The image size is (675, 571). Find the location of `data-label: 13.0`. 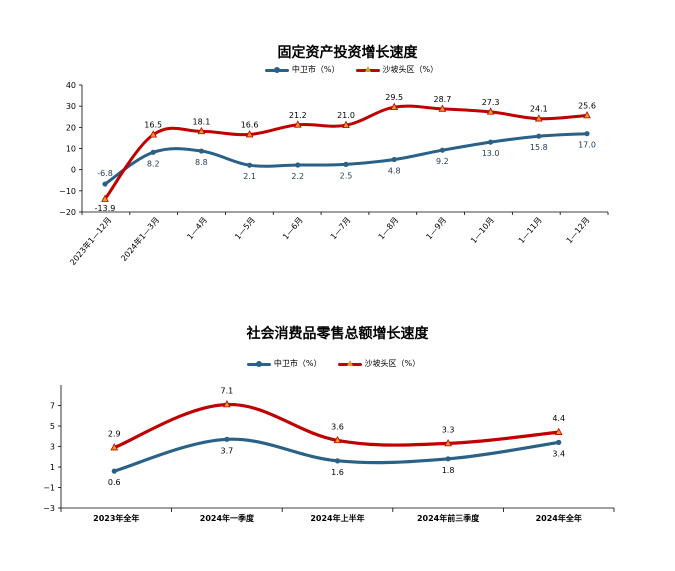

data-label: 13.0 is located at coordinates (491, 153).